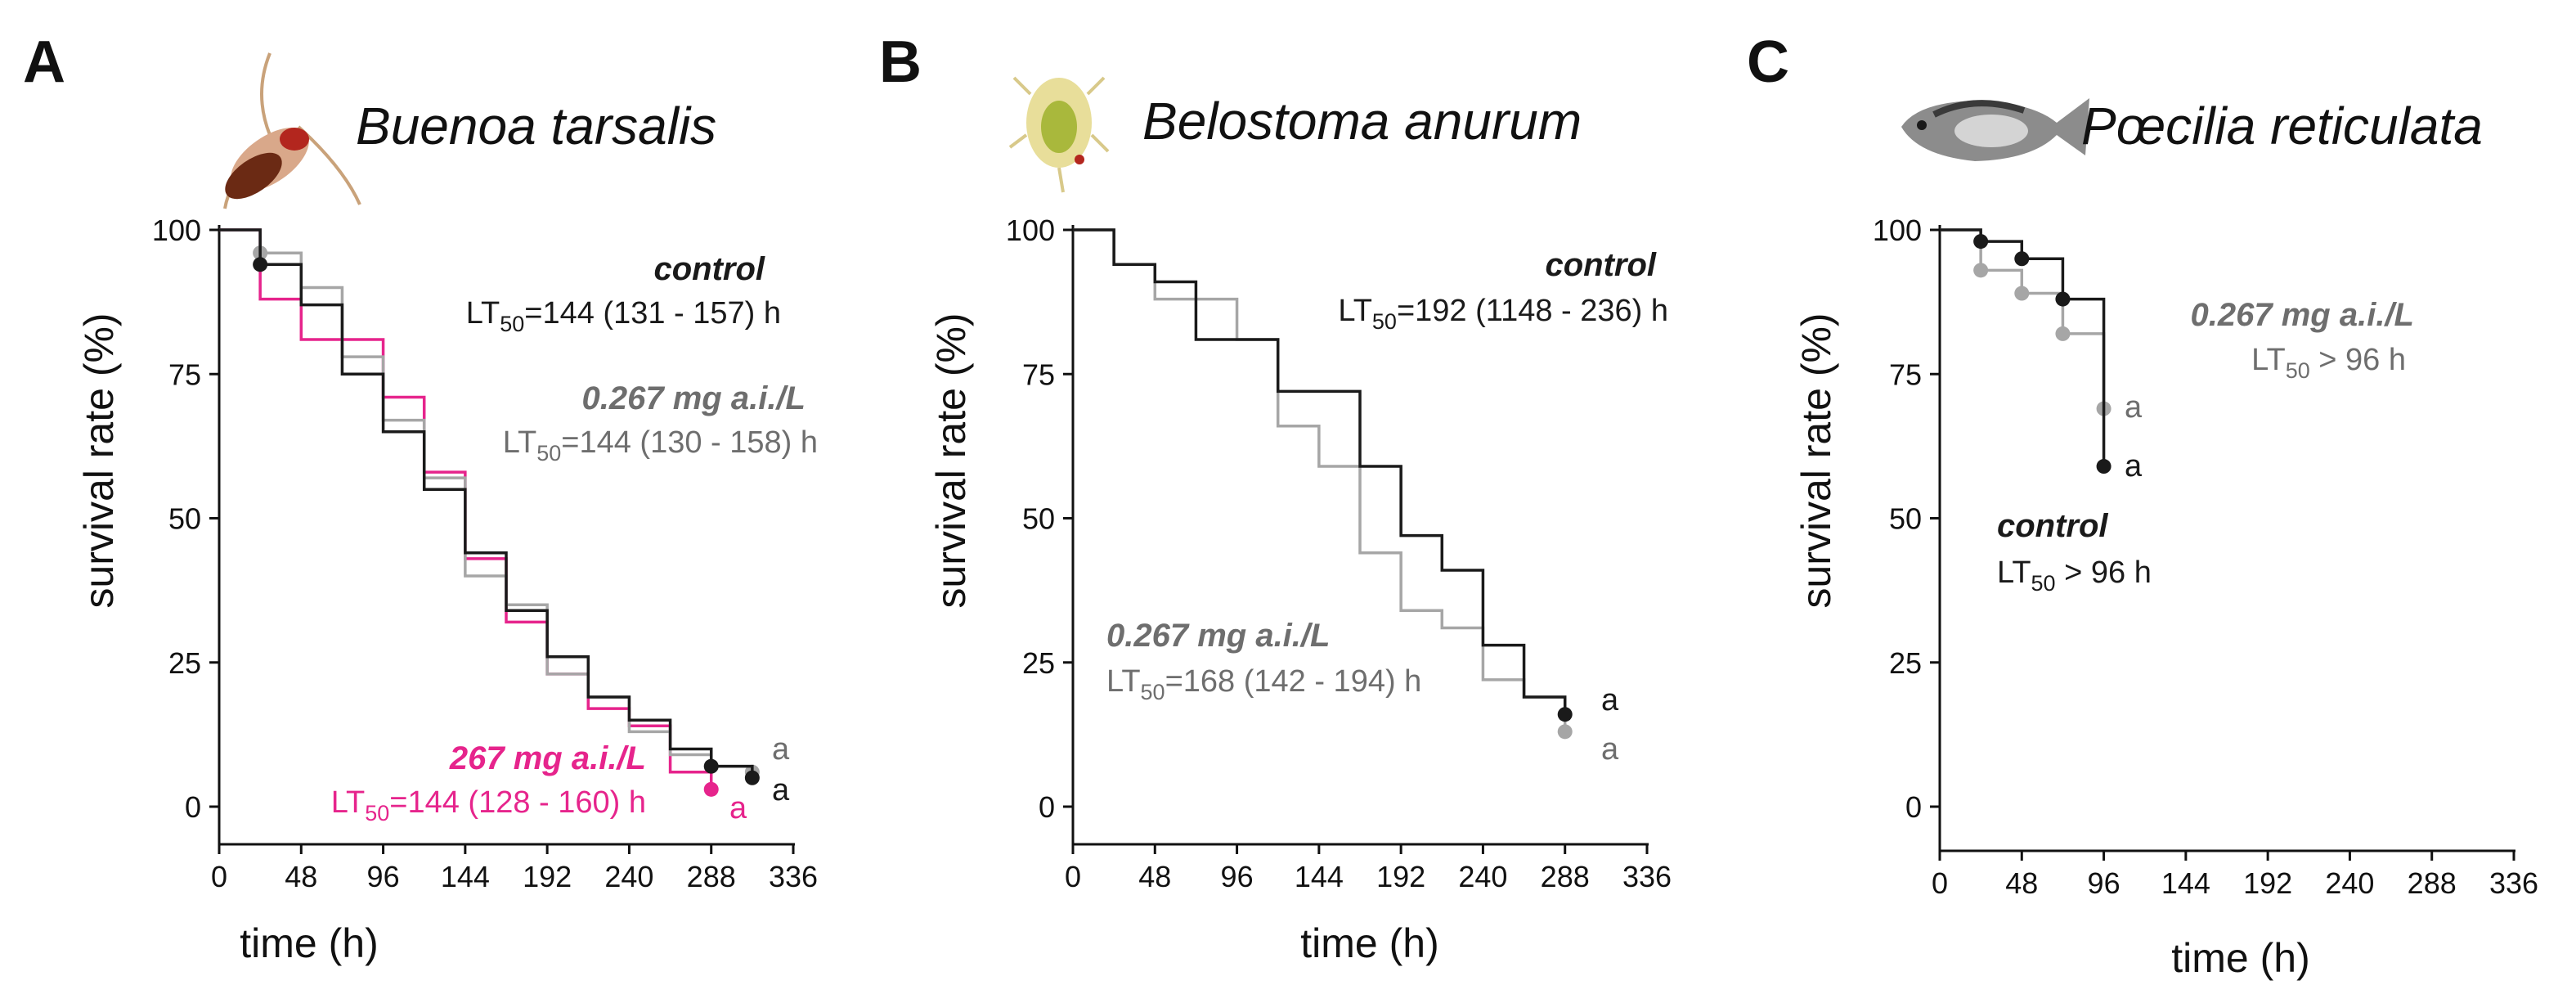 The width and height of the screenshot is (2576, 1003). I want to click on annotation-high-dose: 267 mg a.i./L LT50=144 (128 - 160) h, so click(489, 782).